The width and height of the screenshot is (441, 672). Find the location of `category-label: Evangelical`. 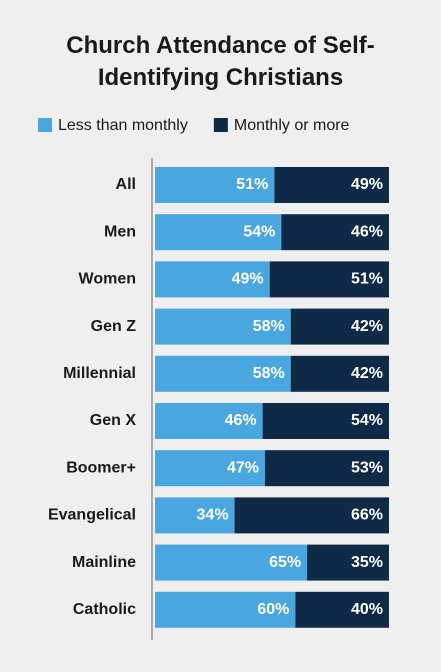

category-label: Evangelical is located at coordinates (92, 515).